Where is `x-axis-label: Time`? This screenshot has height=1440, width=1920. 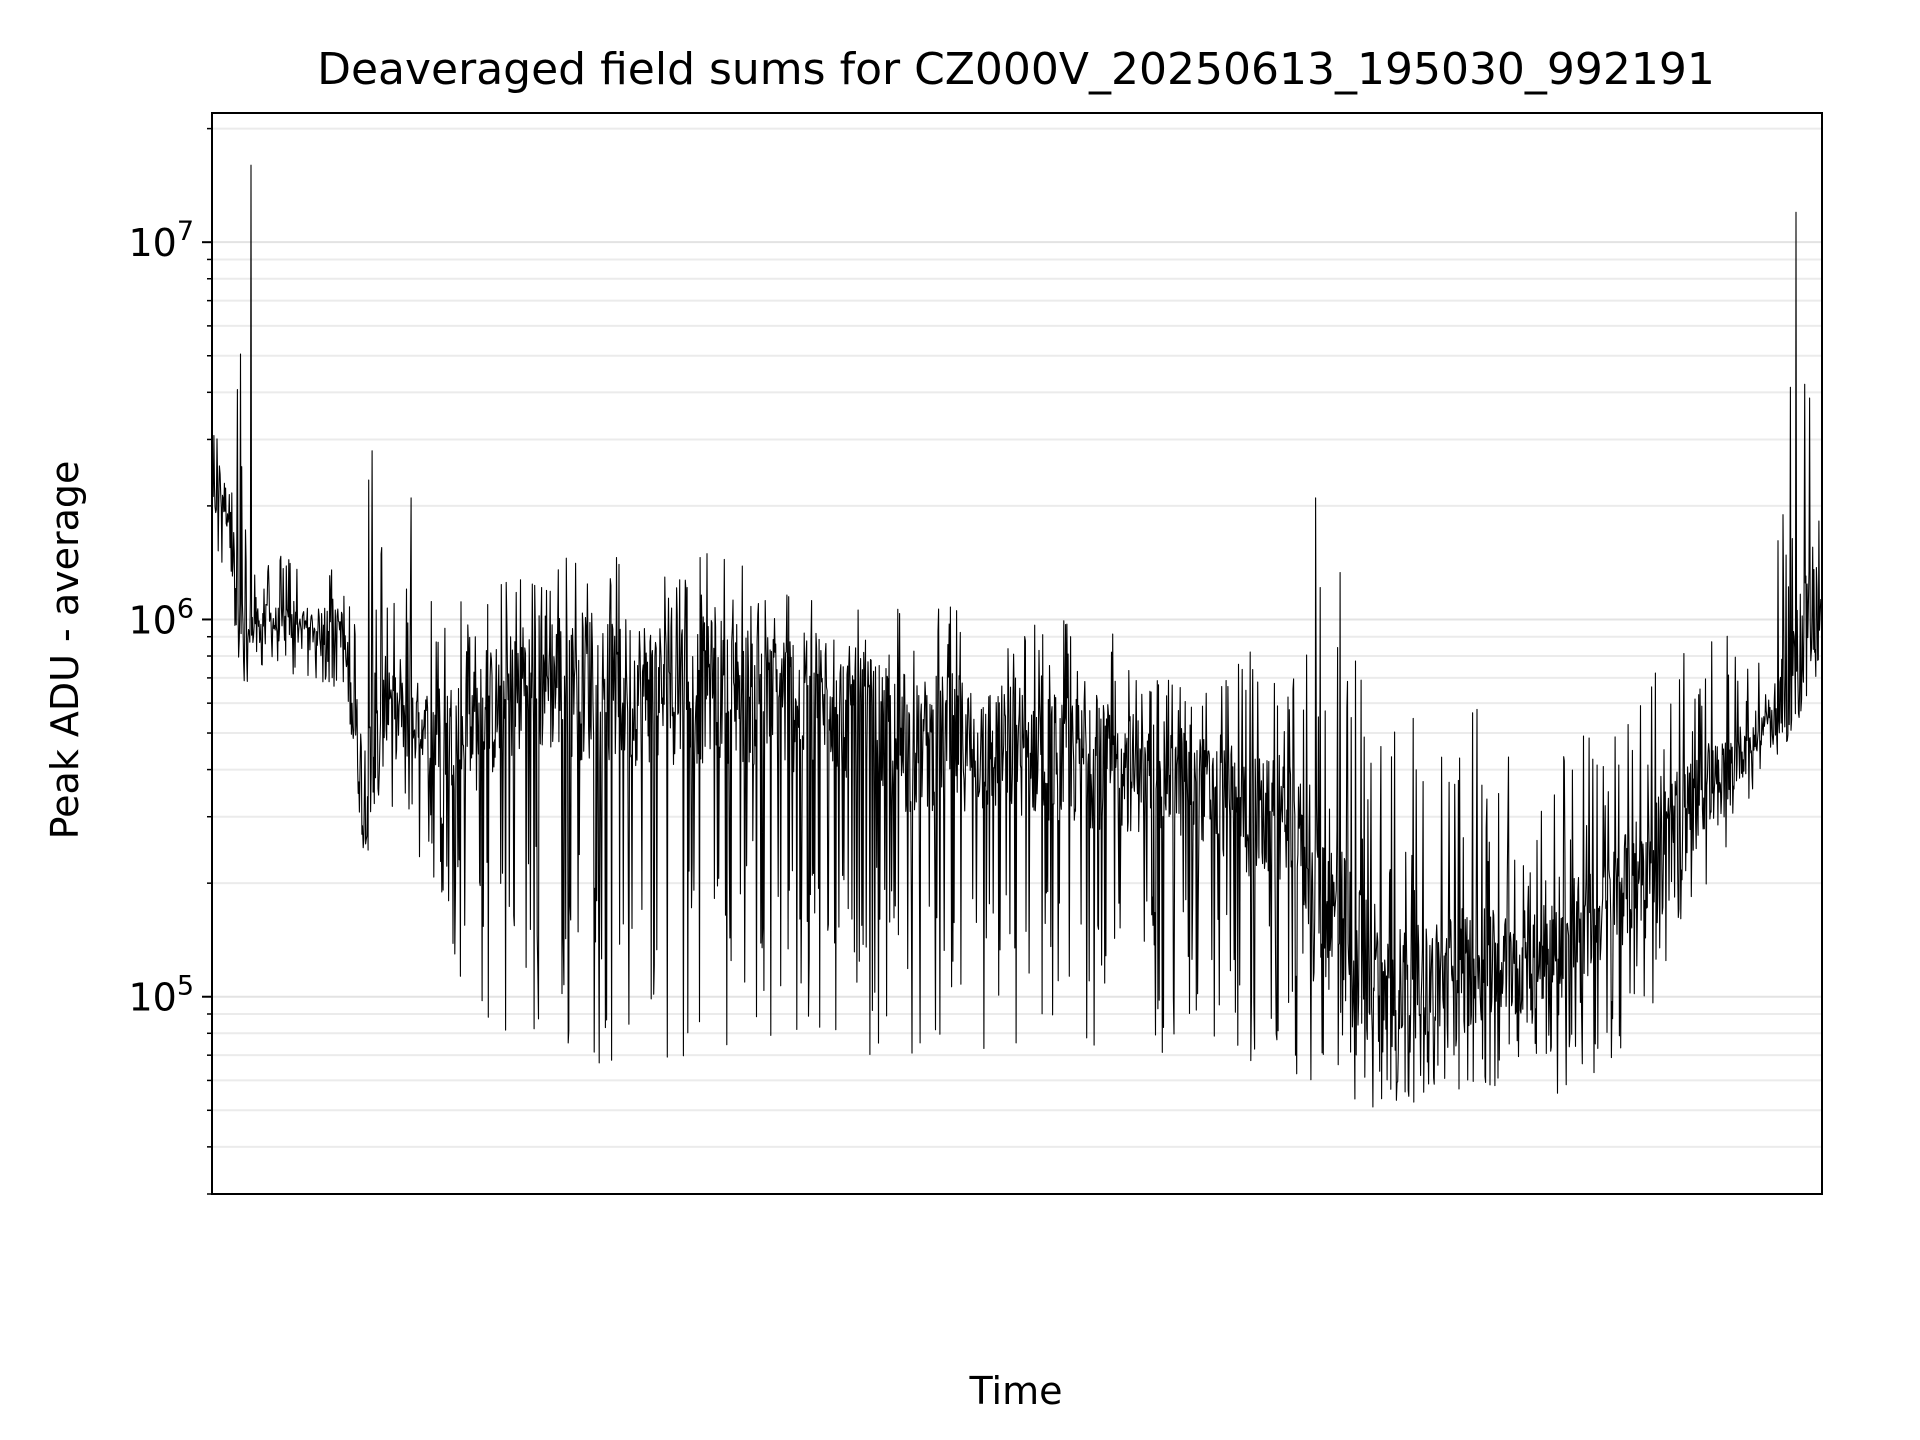
x-axis-label: Time is located at coordinates (1016, 1391).